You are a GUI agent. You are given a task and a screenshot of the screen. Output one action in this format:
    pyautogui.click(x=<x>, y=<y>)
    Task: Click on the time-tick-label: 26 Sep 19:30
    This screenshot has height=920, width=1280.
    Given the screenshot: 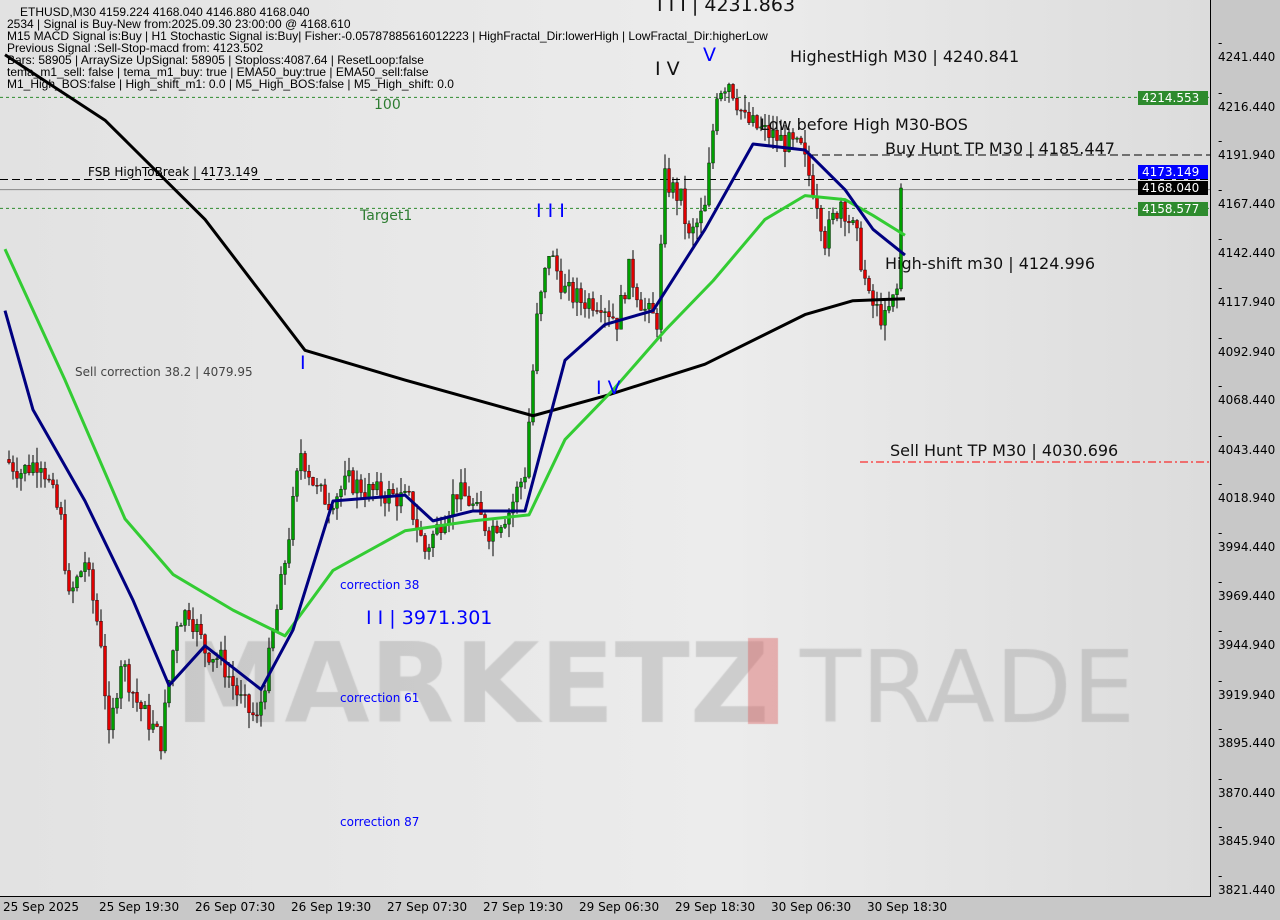 What is the action you would take?
    pyautogui.click(x=331, y=907)
    